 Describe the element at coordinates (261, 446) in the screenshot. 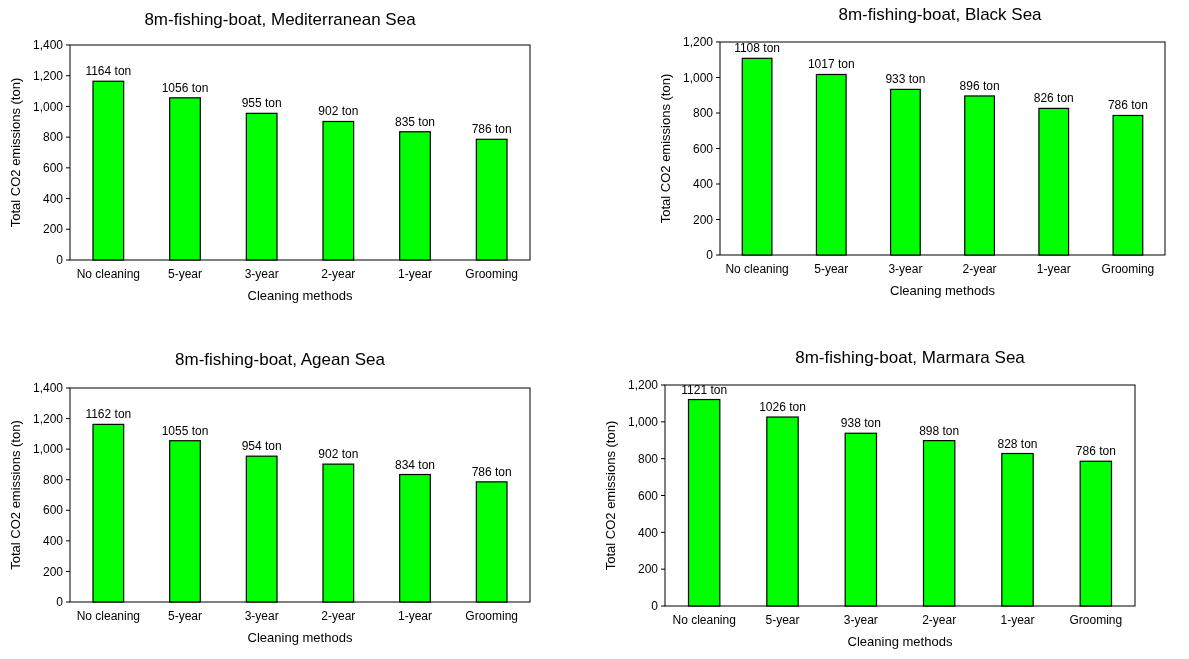

I see `data-label: 954 ton` at that location.